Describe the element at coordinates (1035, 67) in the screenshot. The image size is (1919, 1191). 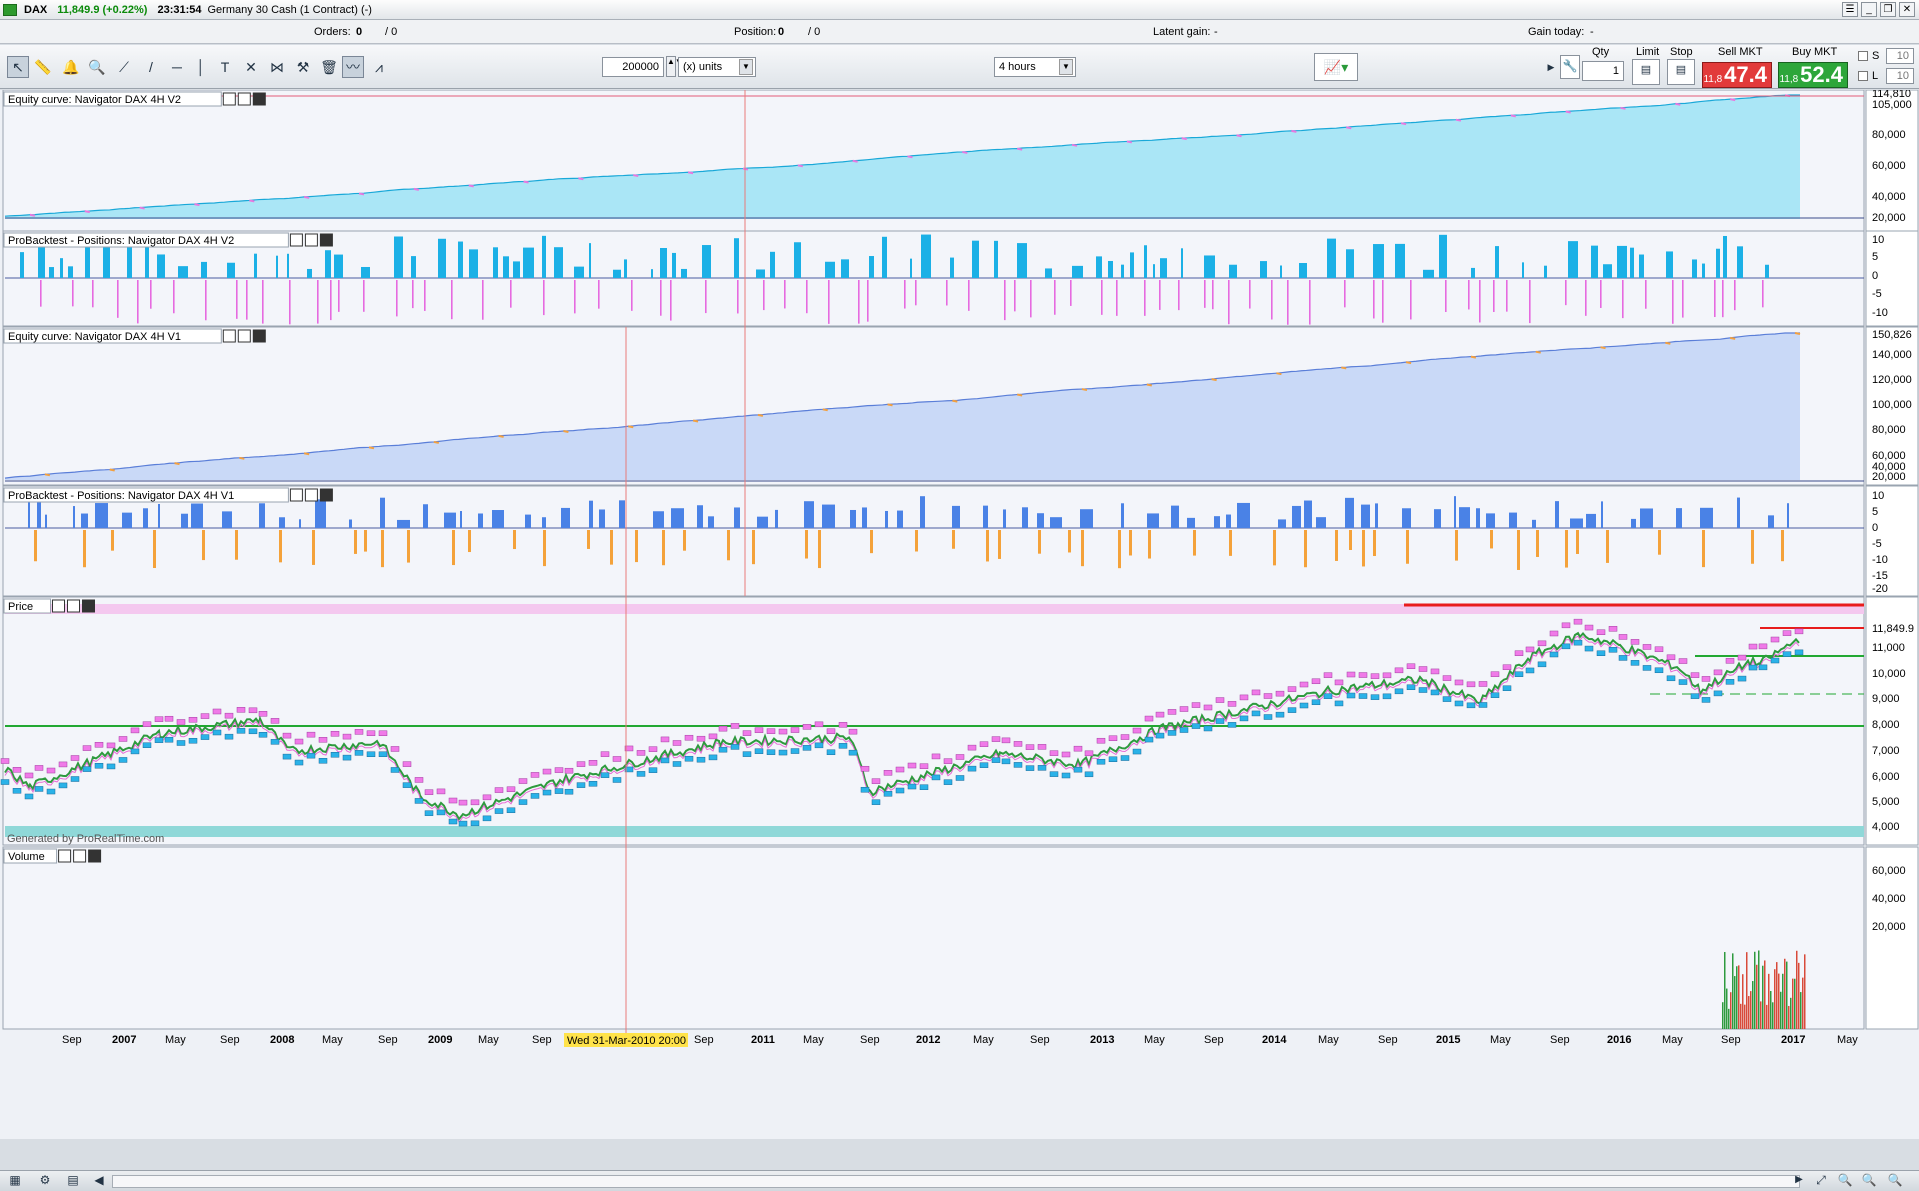
I see `timeframe-select: 4 hours ▼` at that location.